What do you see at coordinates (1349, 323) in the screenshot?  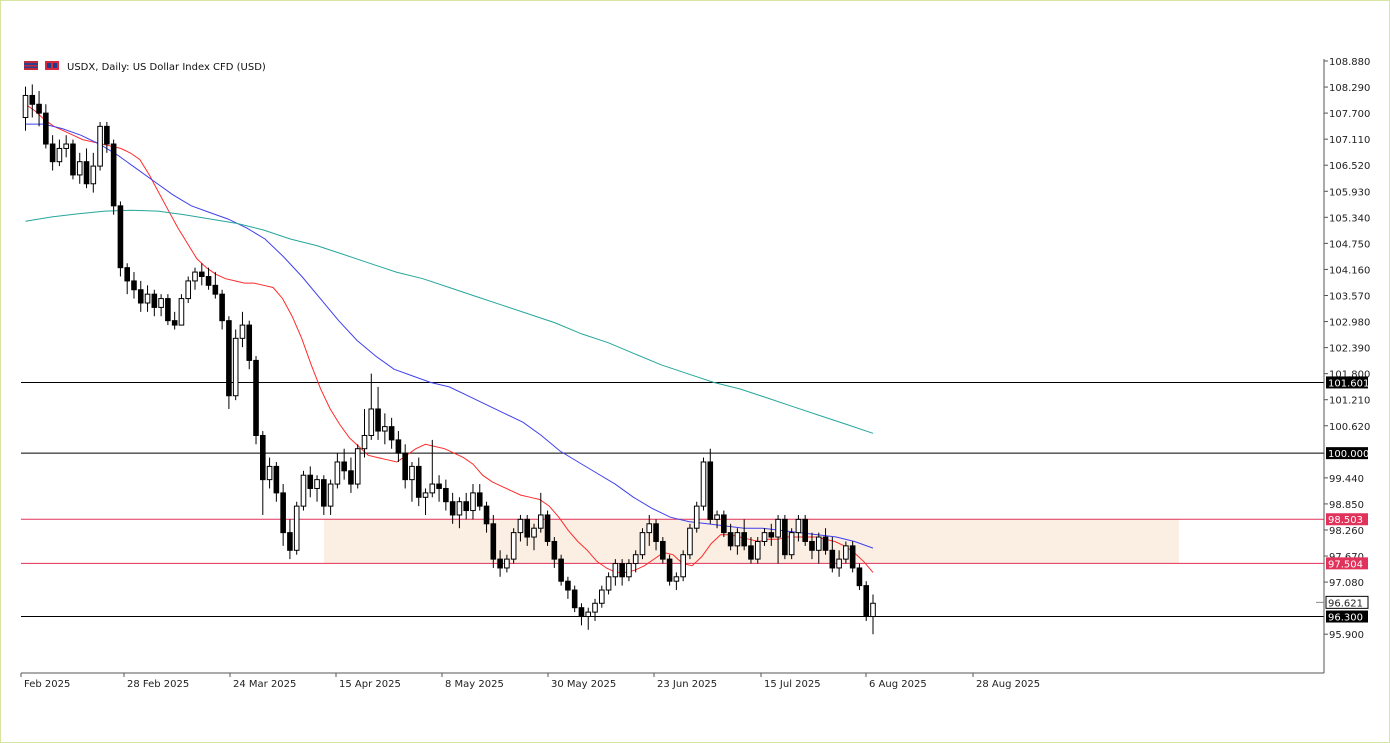 I see `y-tick-label: 102.980` at bounding box center [1349, 323].